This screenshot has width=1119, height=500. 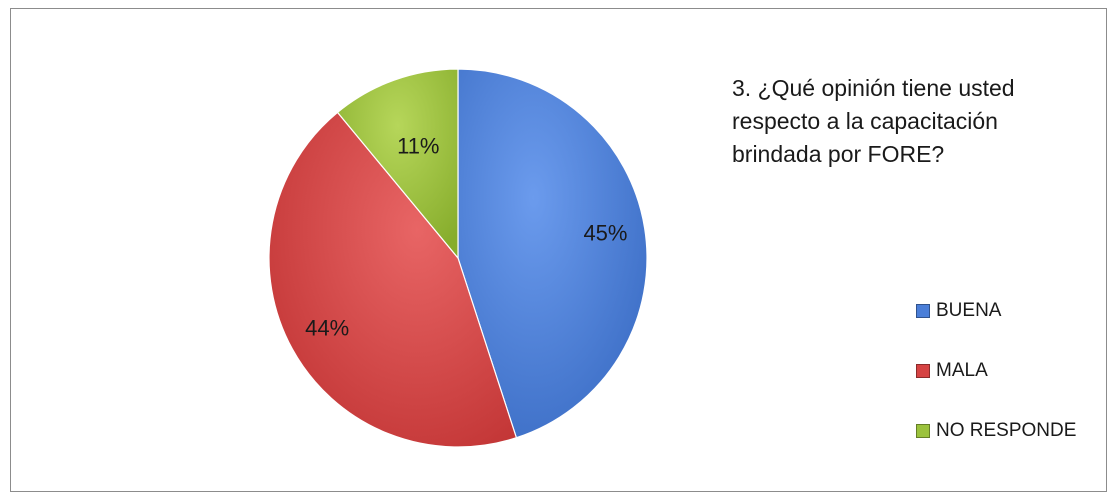 I want to click on slice-label-buena: 45%, so click(x=605, y=232).